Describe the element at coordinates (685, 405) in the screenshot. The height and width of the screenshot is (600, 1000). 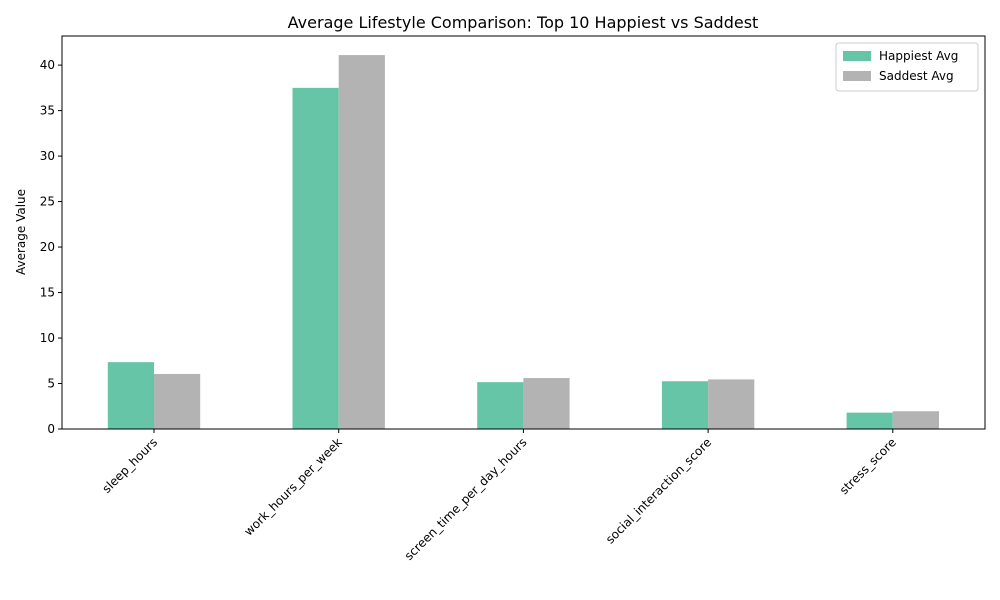
I see `bar-happiest-social_interaction_score` at that location.